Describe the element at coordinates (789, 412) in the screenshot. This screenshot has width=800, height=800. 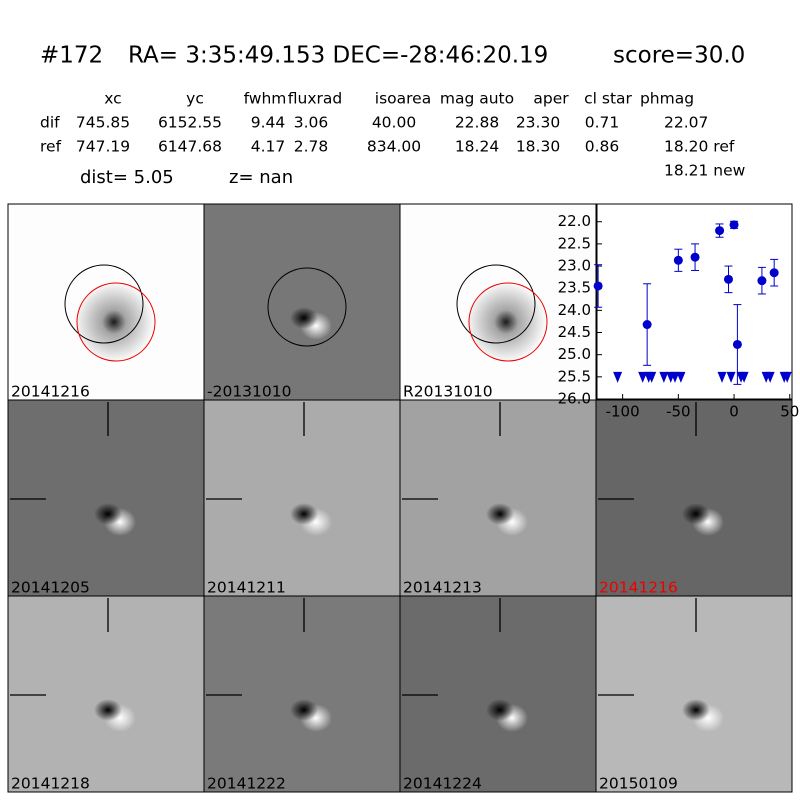
I see `x-tick-label: 50` at that location.